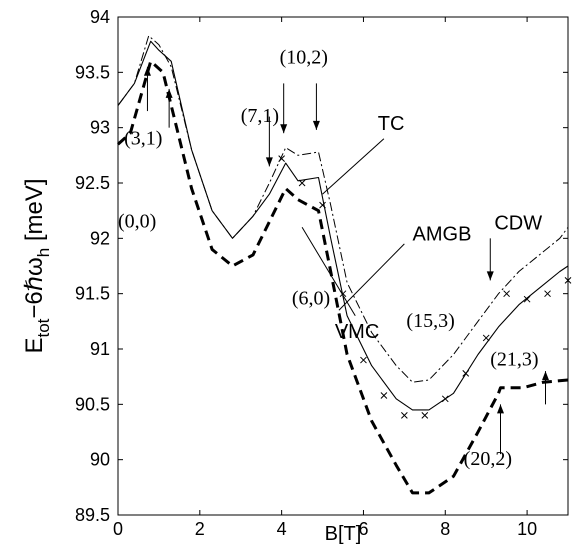 The image size is (578, 545). What do you see at coordinates (391, 124) in the screenshot?
I see `annotation-label: TC` at bounding box center [391, 124].